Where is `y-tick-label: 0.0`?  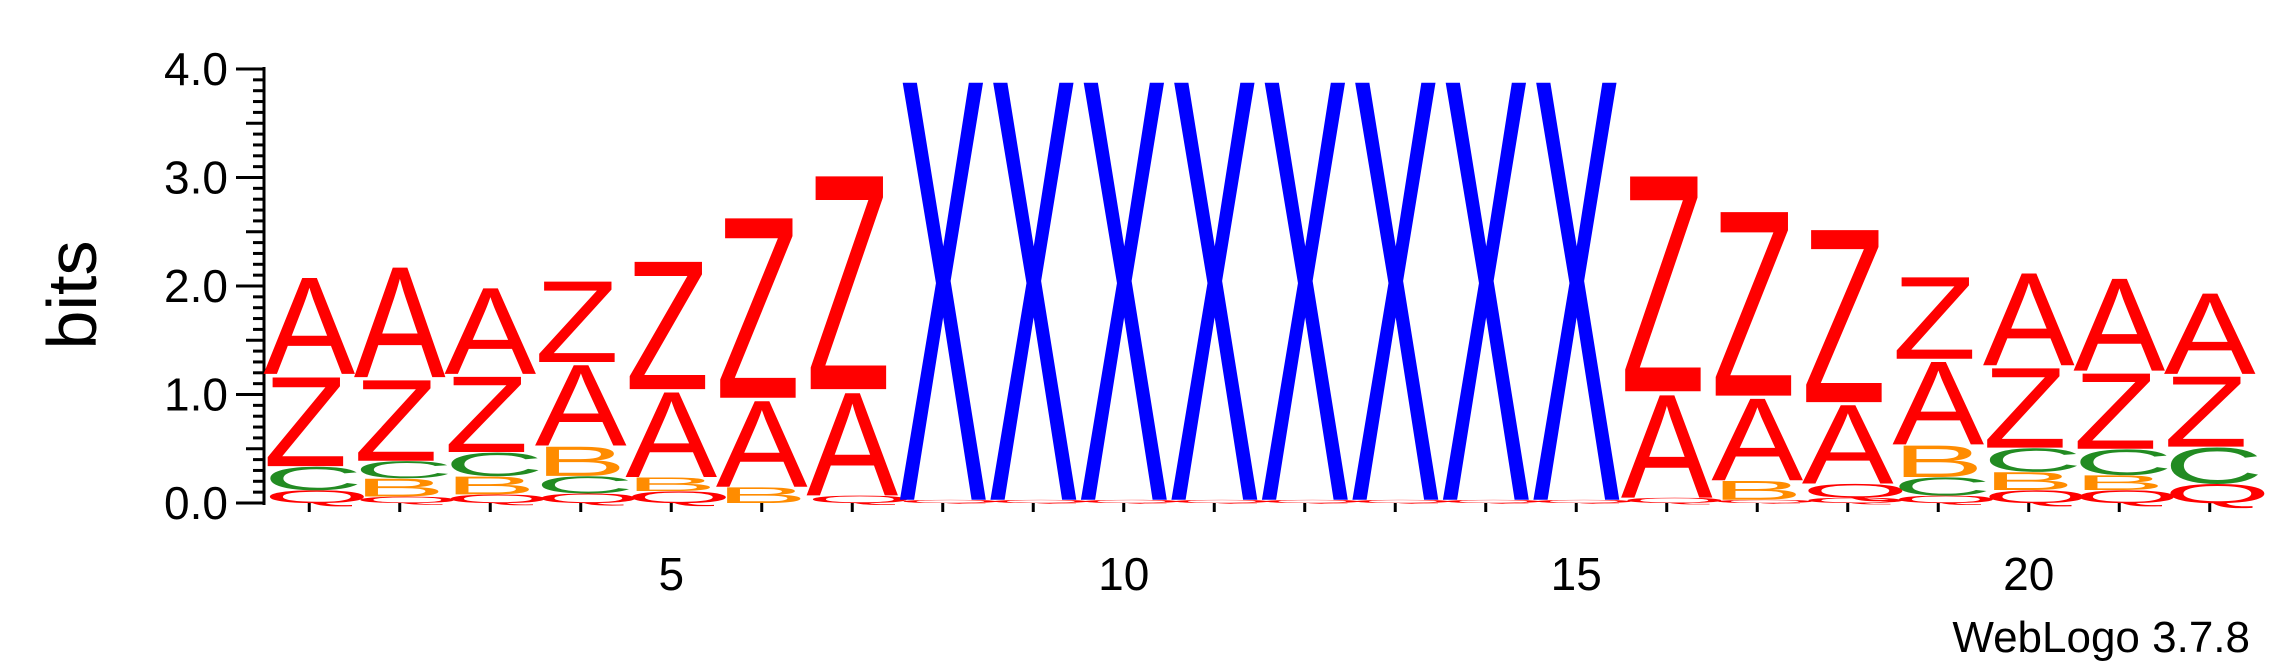 y-tick-label: 0.0 is located at coordinates (196, 503).